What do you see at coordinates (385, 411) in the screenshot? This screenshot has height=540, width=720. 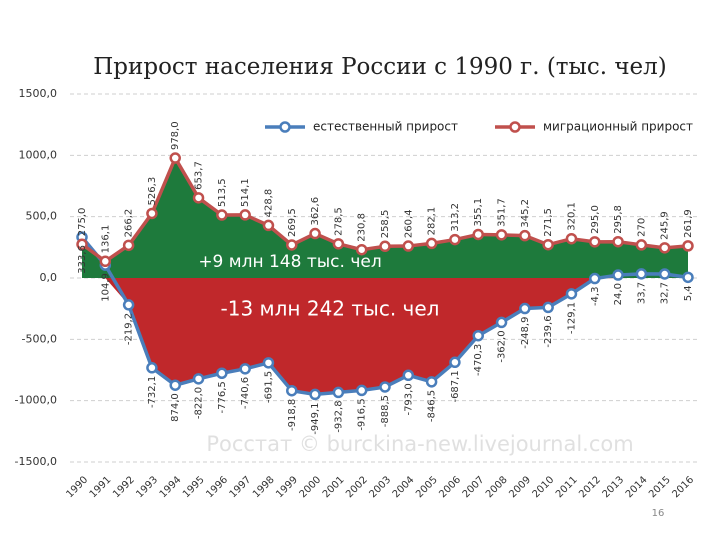 I see `data-label: -888,5` at bounding box center [385, 411].